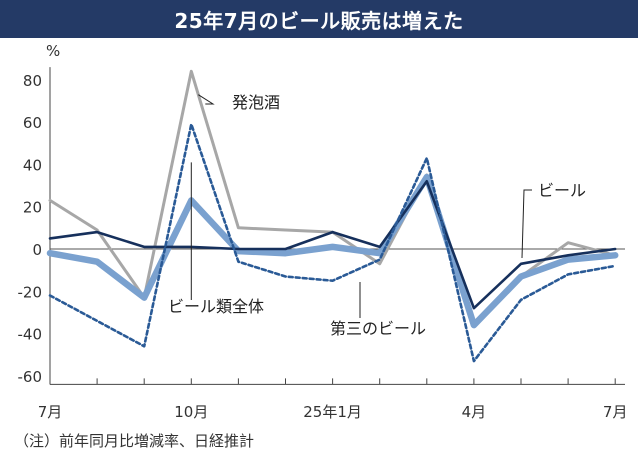  Describe the element at coordinates (216, 306) in the screenshot. I see `series-label: ビール類全体` at that location.